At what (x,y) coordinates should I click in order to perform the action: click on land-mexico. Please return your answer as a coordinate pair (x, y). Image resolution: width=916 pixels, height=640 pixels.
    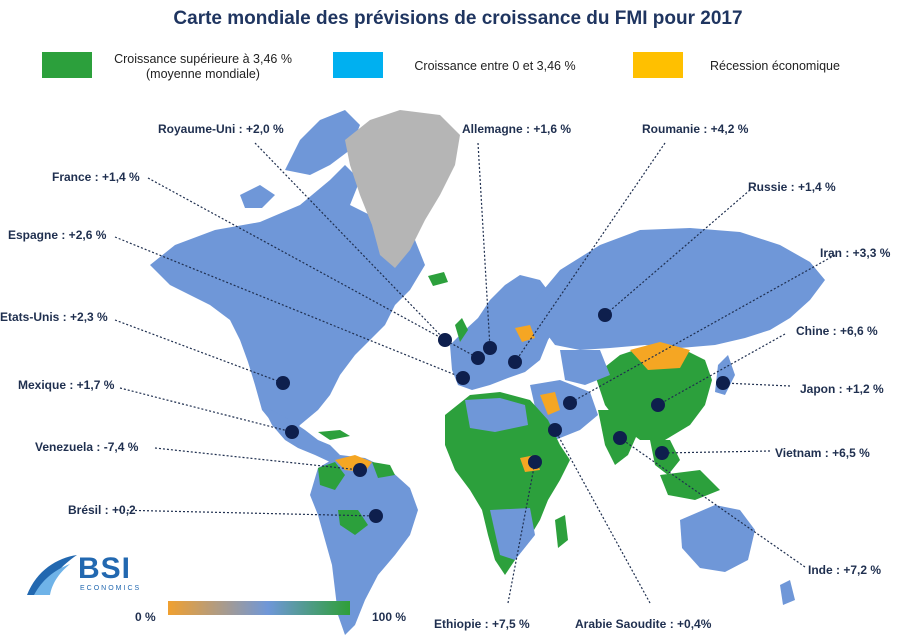
    Looking at the image, I should click on (301, 433).